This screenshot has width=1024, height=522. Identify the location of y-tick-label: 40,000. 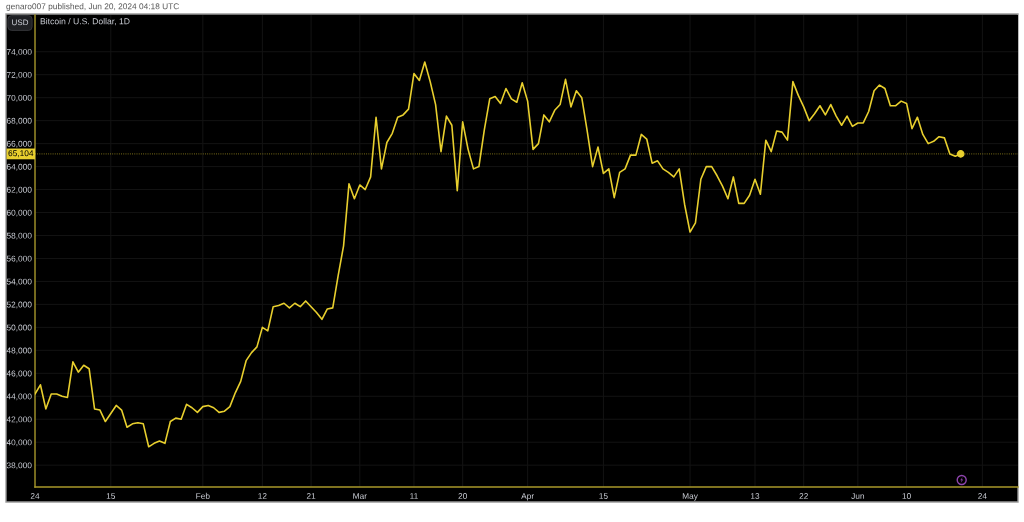
(19, 443).